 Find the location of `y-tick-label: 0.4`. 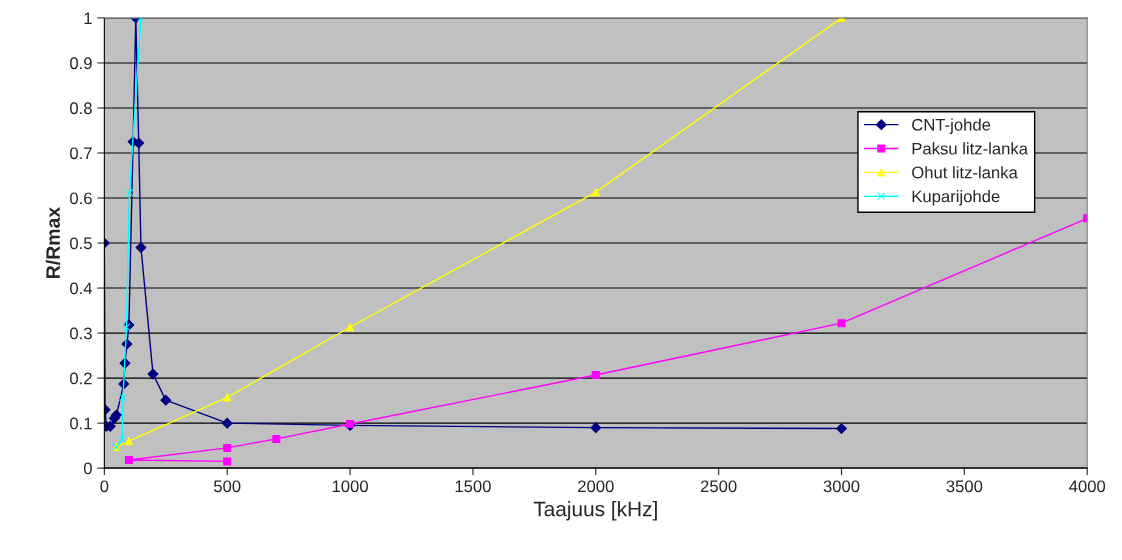

y-tick-label: 0.4 is located at coordinates (81, 288).